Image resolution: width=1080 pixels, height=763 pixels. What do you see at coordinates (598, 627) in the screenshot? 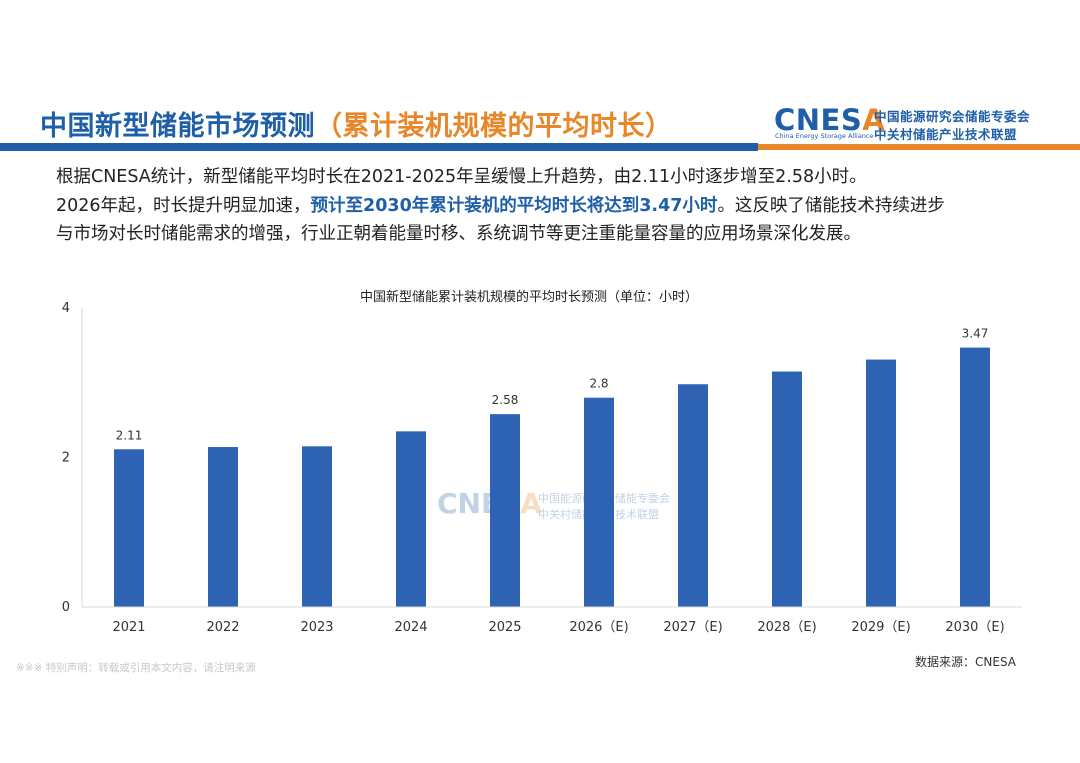
I see `x-tick-label: 2026（E)` at bounding box center [598, 627].